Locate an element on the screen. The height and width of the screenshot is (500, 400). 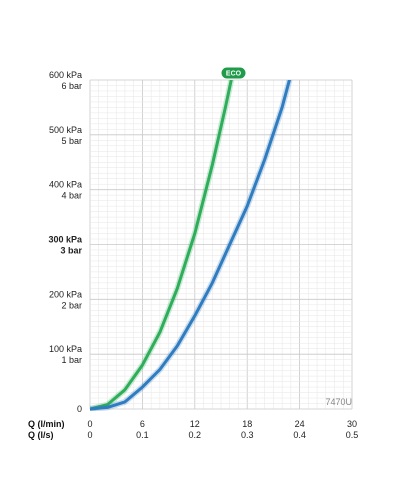
x-tick-label-lmin: 6 is located at coordinates (142, 424).